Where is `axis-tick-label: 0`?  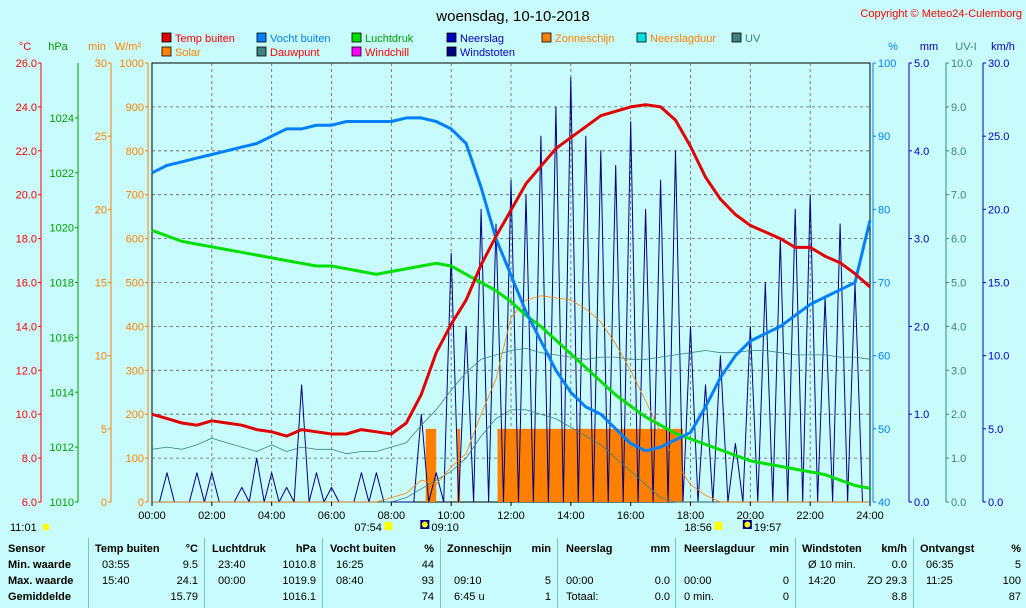
axis-tick-label: 0 is located at coordinates (141, 503).